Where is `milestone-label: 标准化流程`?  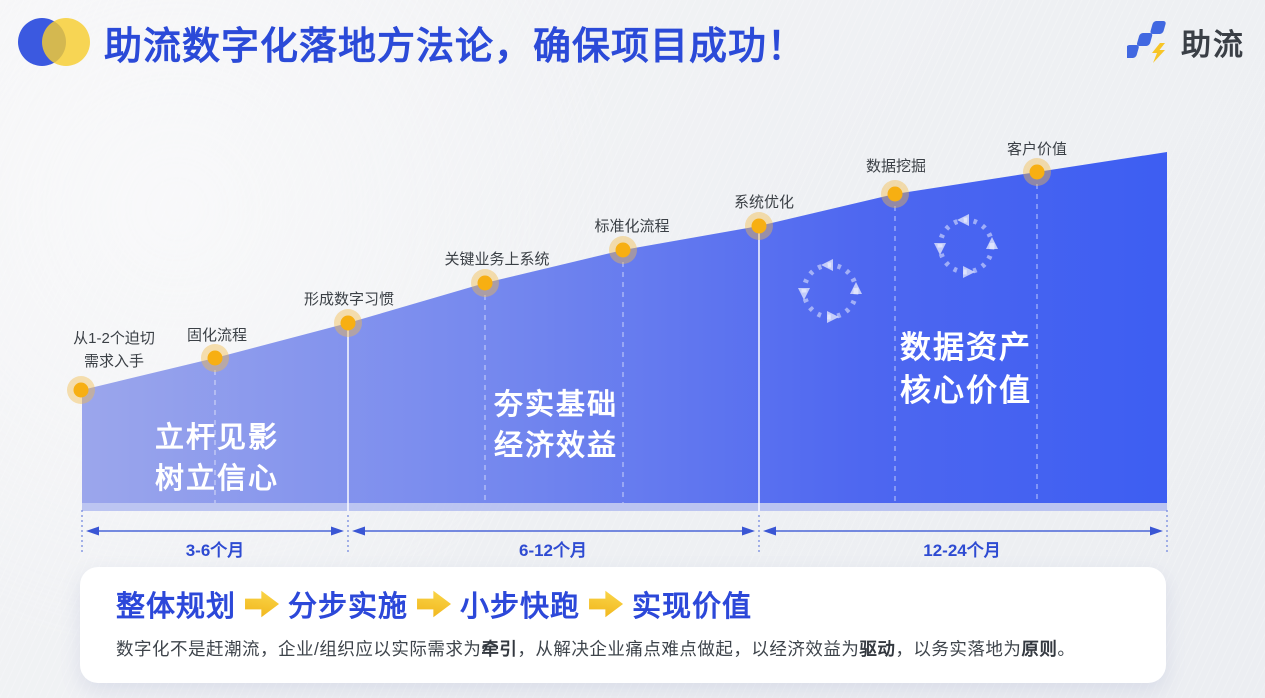 milestone-label: 标准化流程 is located at coordinates (632, 226).